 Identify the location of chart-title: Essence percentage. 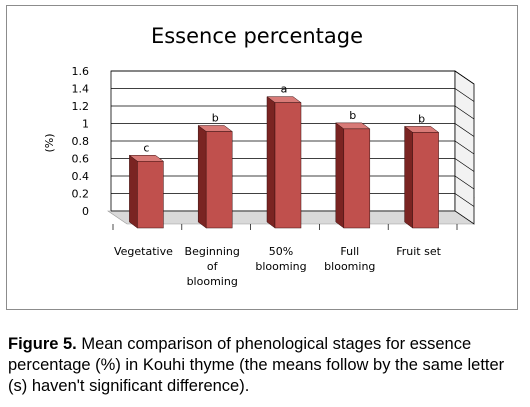
(257, 36).